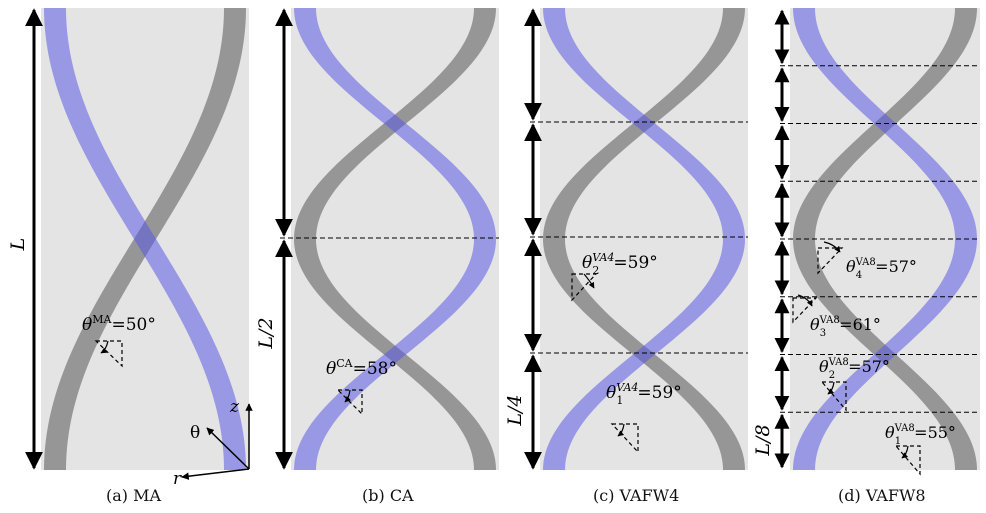 This screenshot has height=513, width=986. I want to click on angle-label: θMA=50°, so click(119, 324).